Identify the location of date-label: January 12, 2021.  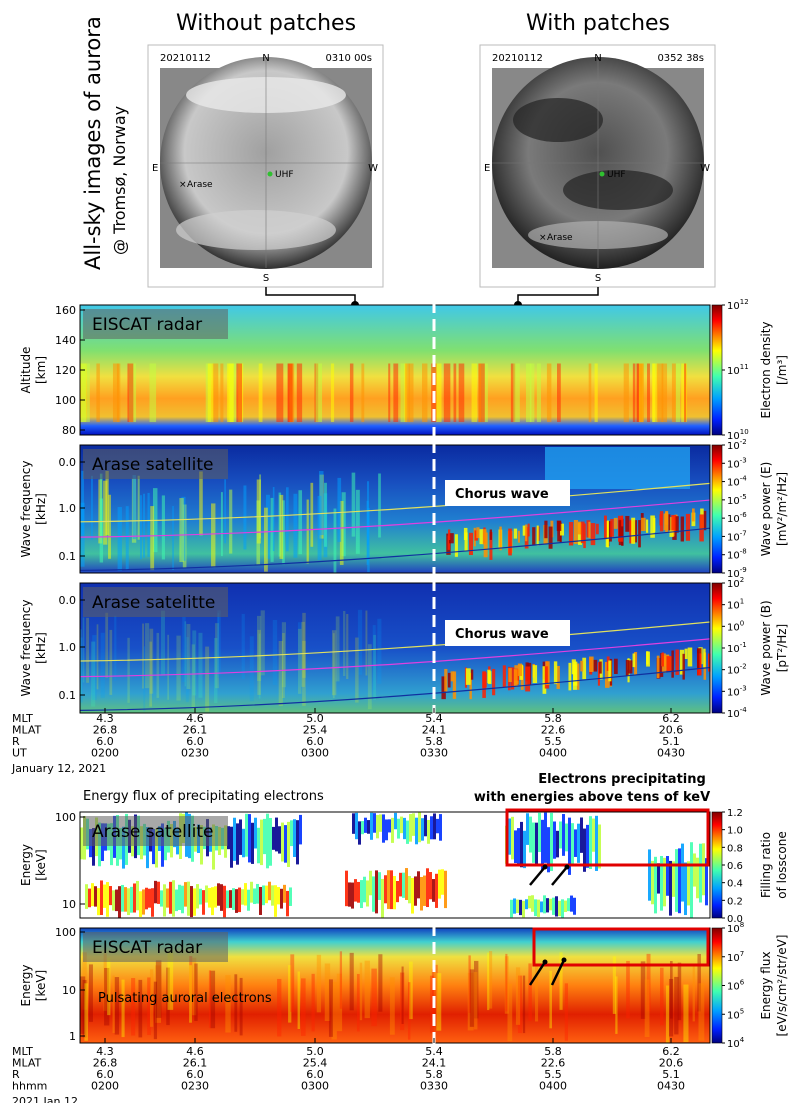
(58, 768).